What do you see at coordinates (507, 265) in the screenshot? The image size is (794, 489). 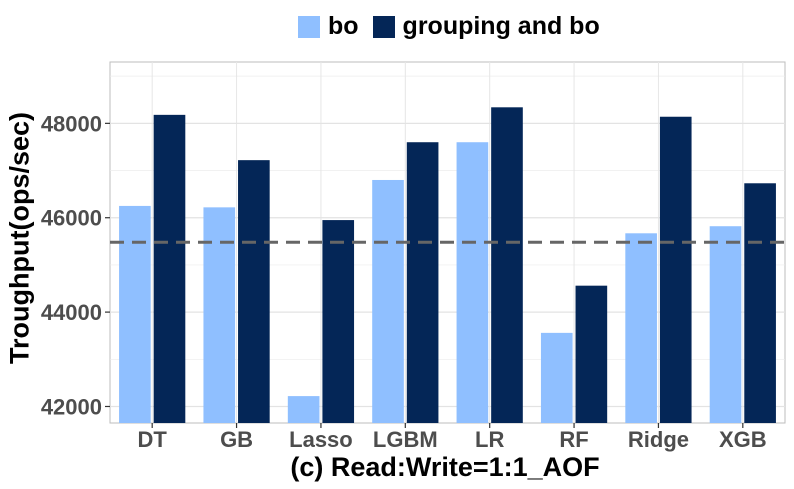 I see `bar-grouping-and-bo-lr` at bounding box center [507, 265].